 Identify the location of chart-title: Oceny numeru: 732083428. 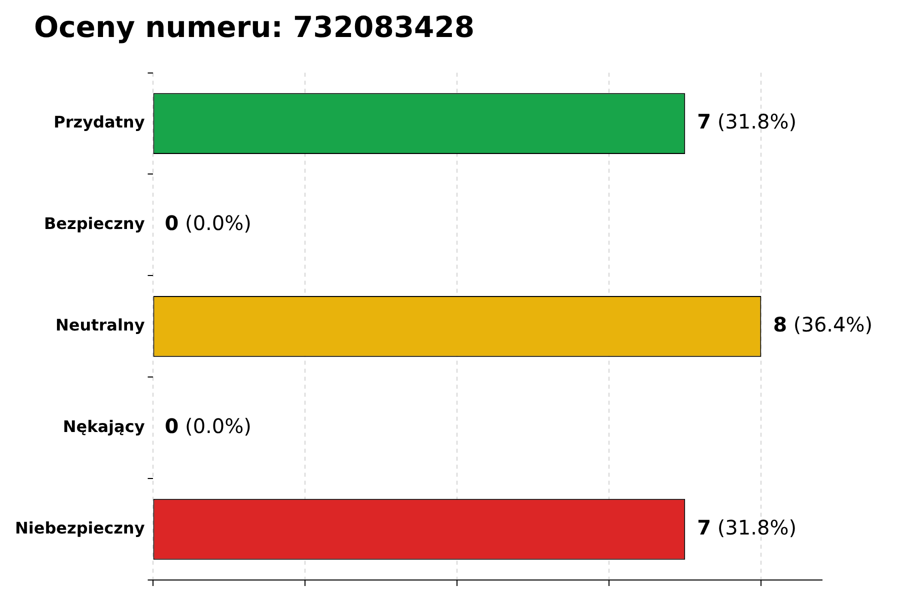
(254, 27).